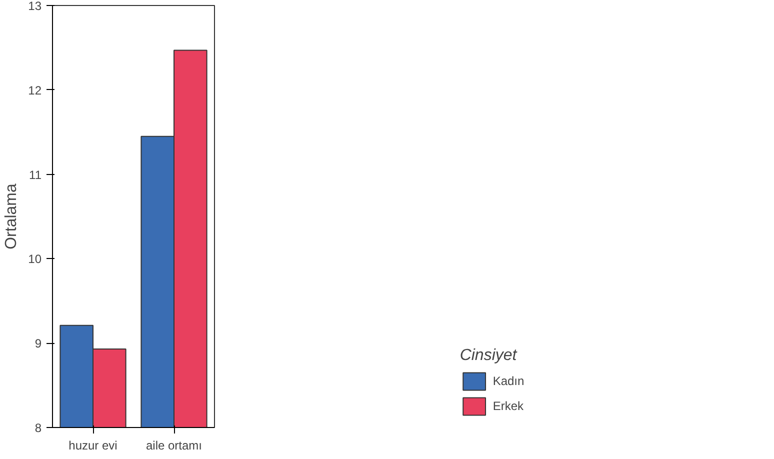  I want to click on y-tick-label: 9, so click(38, 343).